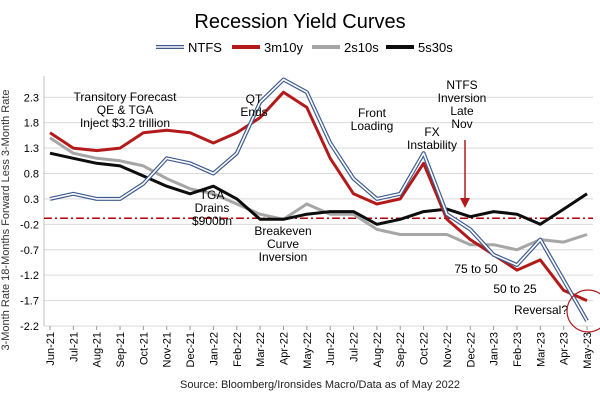  Describe the element at coordinates (284, 348) in the screenshot. I see `x-tick-label: Apr-22` at that location.